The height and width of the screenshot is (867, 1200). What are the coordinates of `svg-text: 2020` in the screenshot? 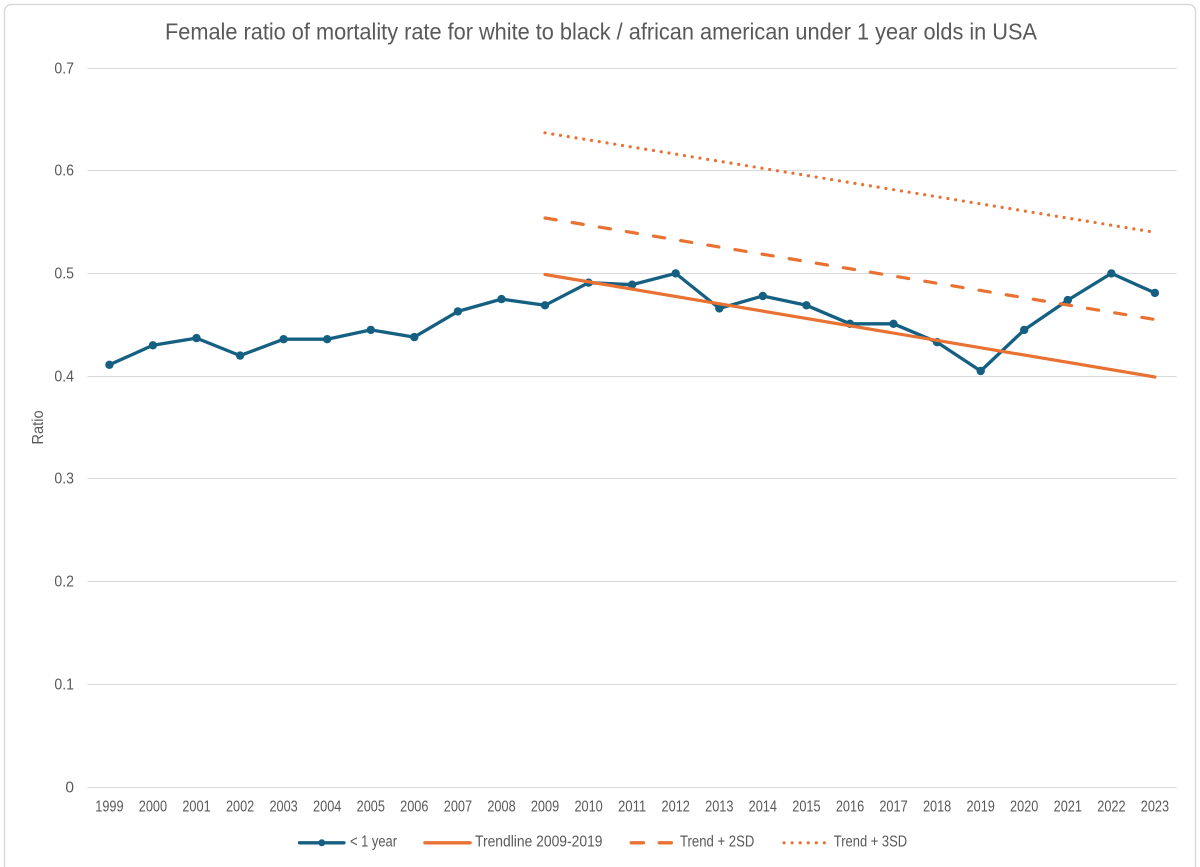 It's located at (1024, 807).